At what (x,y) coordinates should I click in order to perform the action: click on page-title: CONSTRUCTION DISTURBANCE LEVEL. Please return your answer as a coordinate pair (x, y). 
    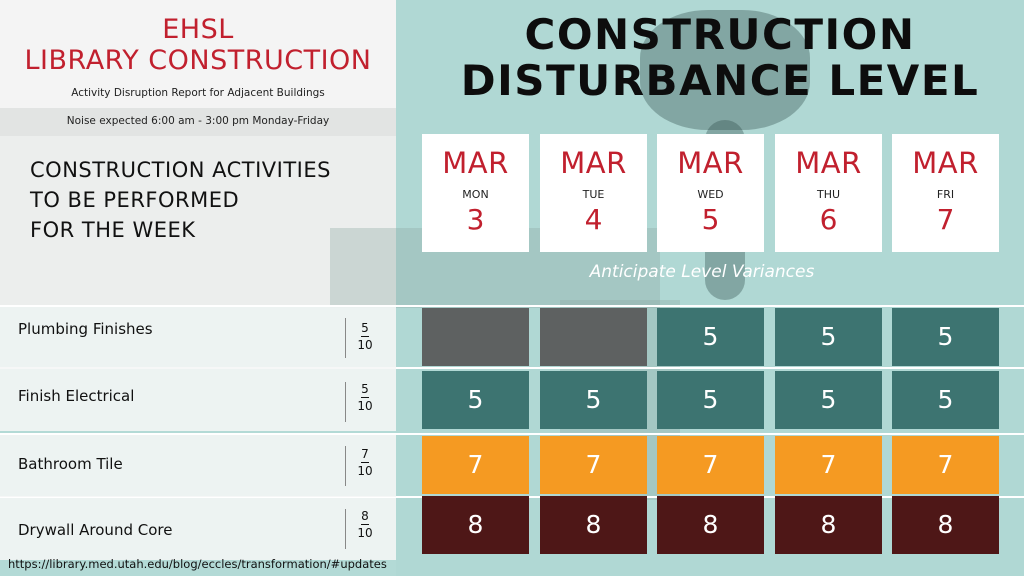
    Looking at the image, I should click on (720, 58).